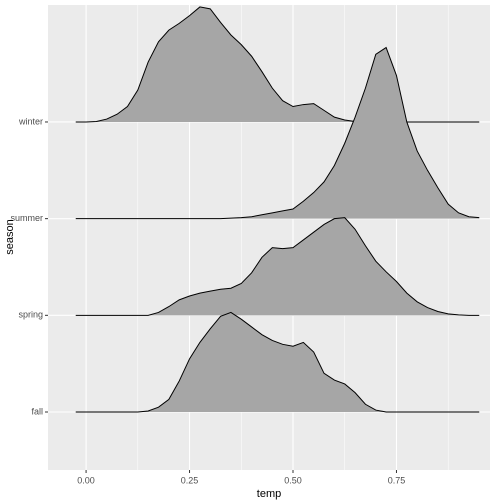 The height and width of the screenshot is (504, 504). Describe the element at coordinates (37, 411) in the screenshot. I see `y-tick-label: fall` at that location.